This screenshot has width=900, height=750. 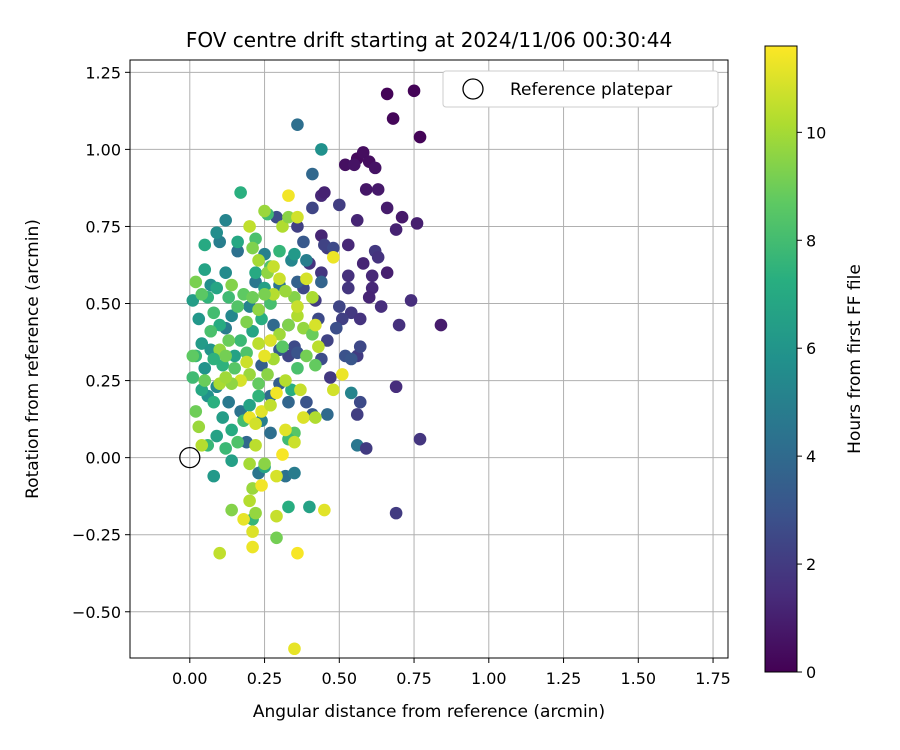 What do you see at coordinates (339, 678) in the screenshot?
I see `x-tick-label: 0.50` at bounding box center [339, 678].